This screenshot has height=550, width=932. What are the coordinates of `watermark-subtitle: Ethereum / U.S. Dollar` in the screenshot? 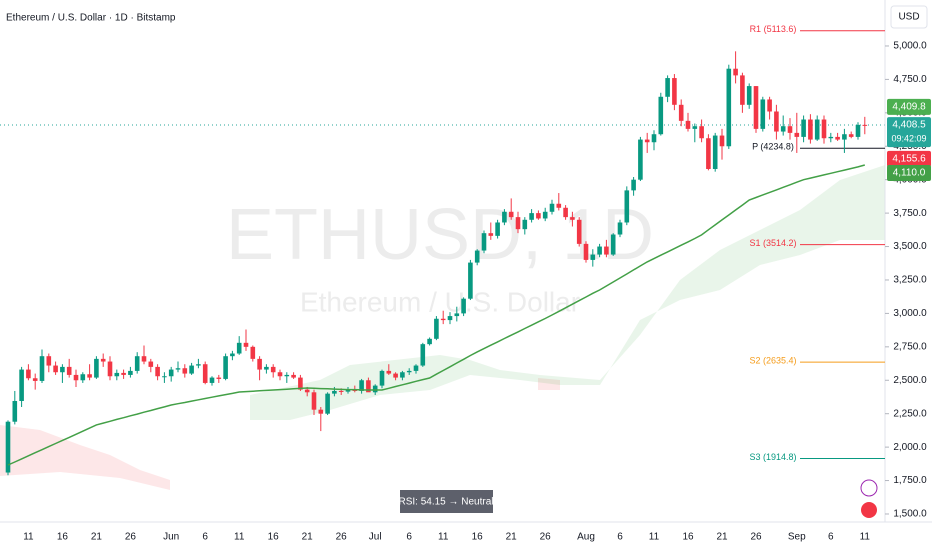 It's located at (440, 301).